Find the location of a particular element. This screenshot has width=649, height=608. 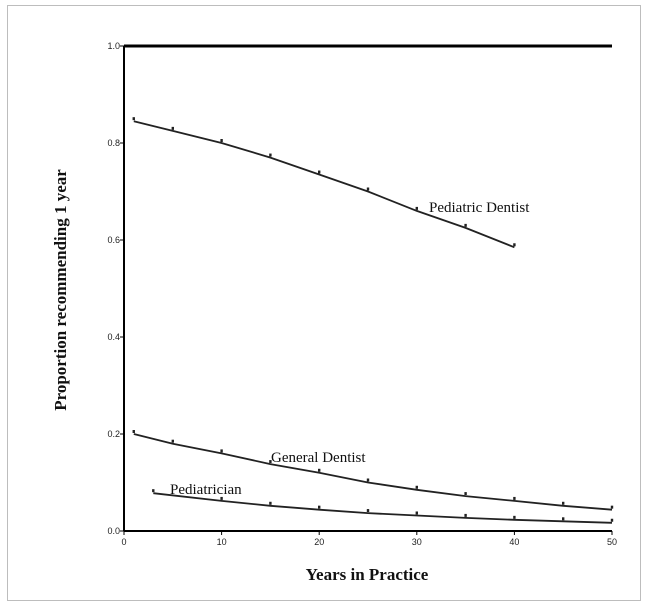

x-tick-label: 0 is located at coordinates (123, 542).